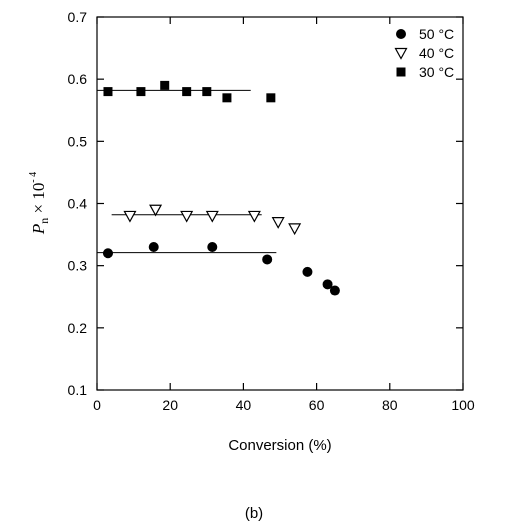 The image size is (510, 528). What do you see at coordinates (436, 34) in the screenshot?
I see `legend-label: 50 °C` at bounding box center [436, 34].